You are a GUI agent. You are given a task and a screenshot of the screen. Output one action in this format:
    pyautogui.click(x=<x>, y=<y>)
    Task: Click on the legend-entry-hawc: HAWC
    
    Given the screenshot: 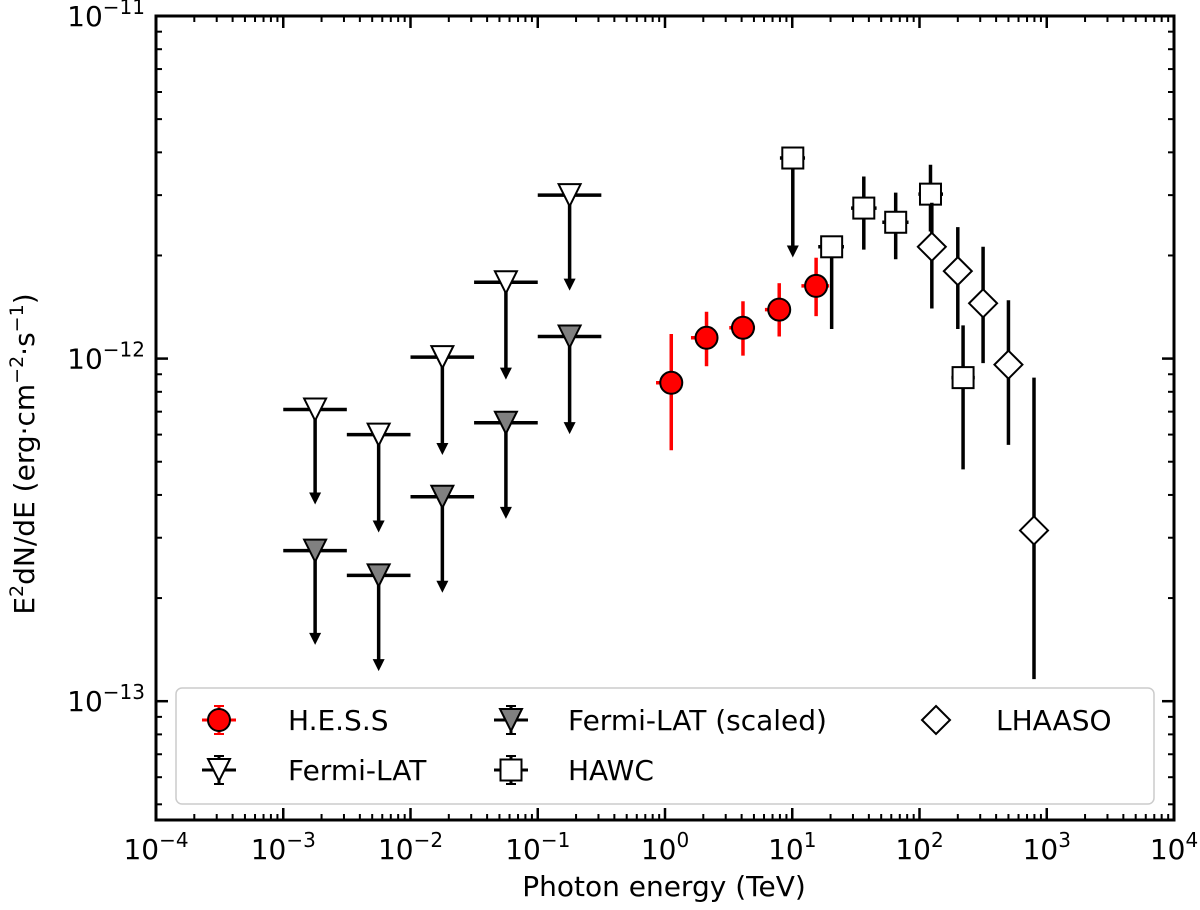 What is the action you would take?
    pyautogui.click(x=574, y=770)
    